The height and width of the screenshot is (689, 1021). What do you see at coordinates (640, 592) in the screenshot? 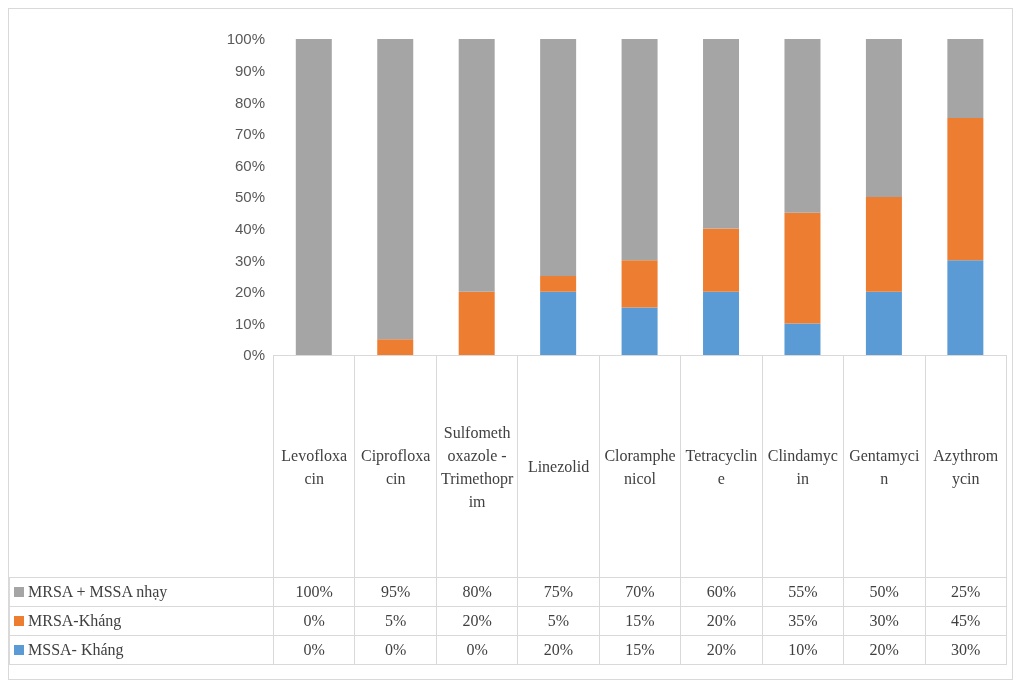
I see `data-label: 70%` at bounding box center [640, 592].